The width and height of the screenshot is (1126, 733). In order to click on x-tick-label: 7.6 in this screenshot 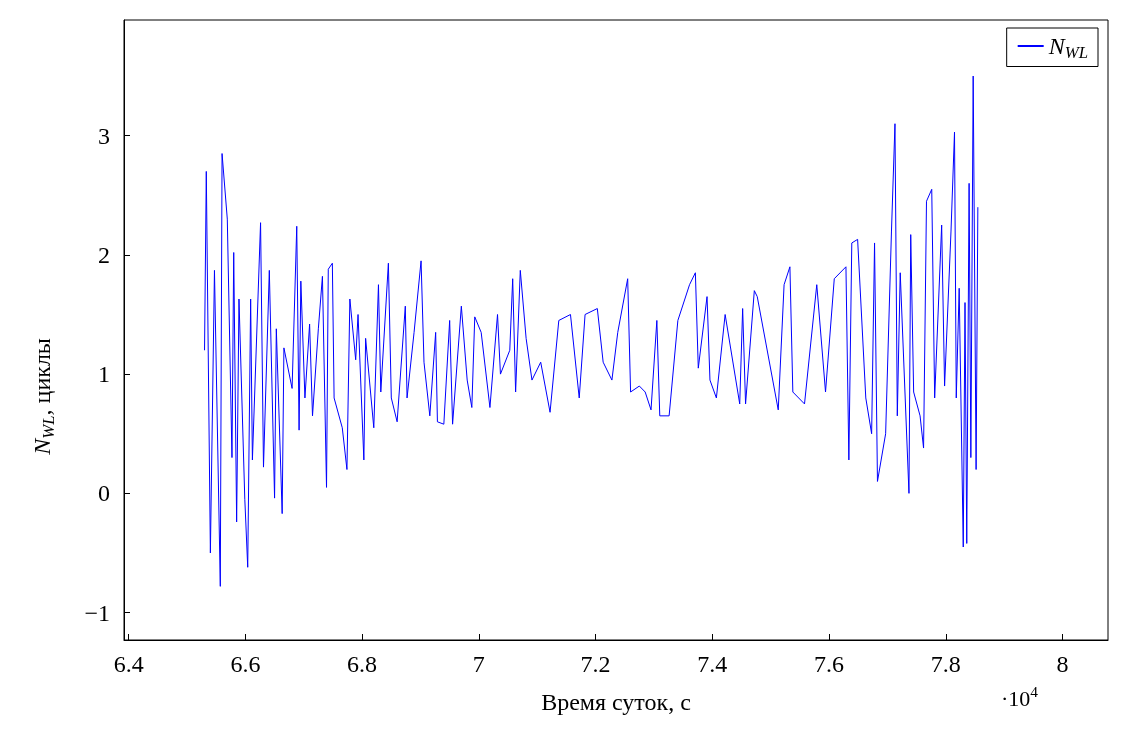, I will do `click(829, 664)`.